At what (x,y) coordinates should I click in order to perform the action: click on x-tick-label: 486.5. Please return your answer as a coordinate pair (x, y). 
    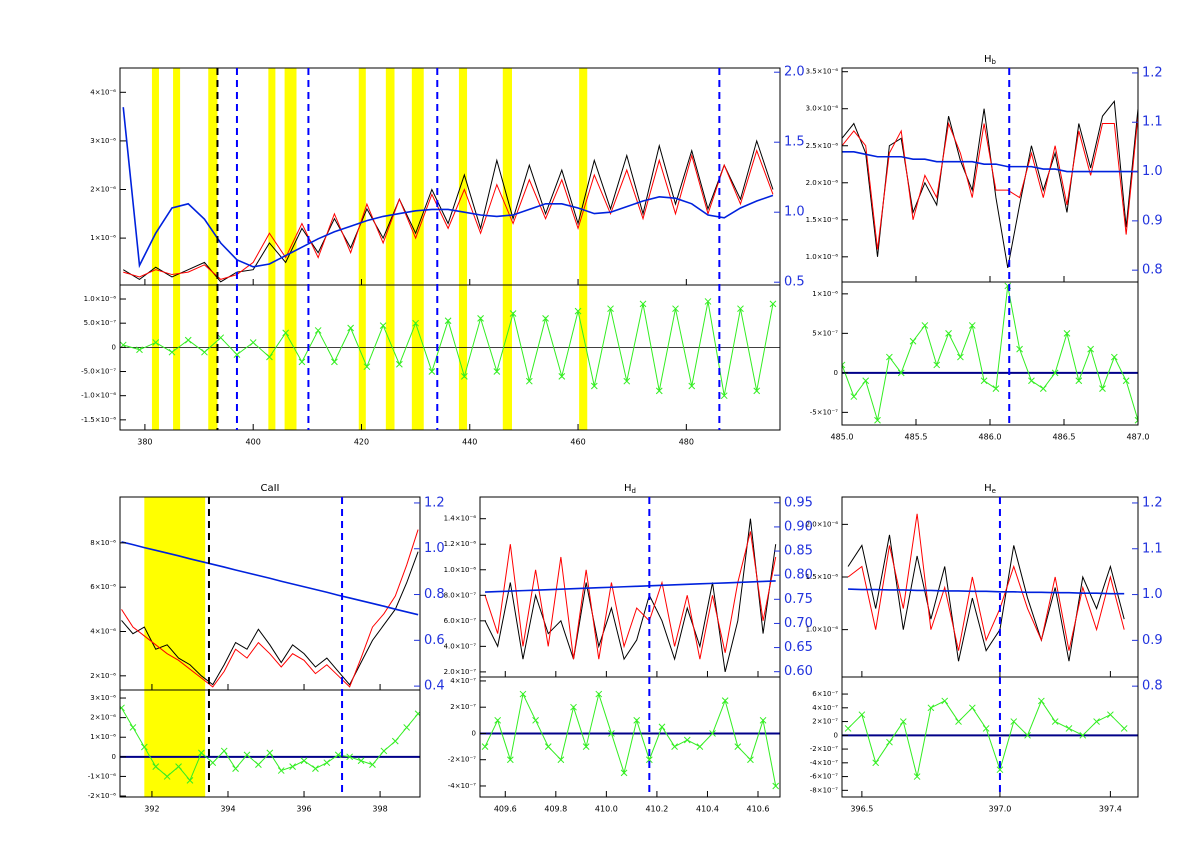
    Looking at the image, I should click on (1064, 437).